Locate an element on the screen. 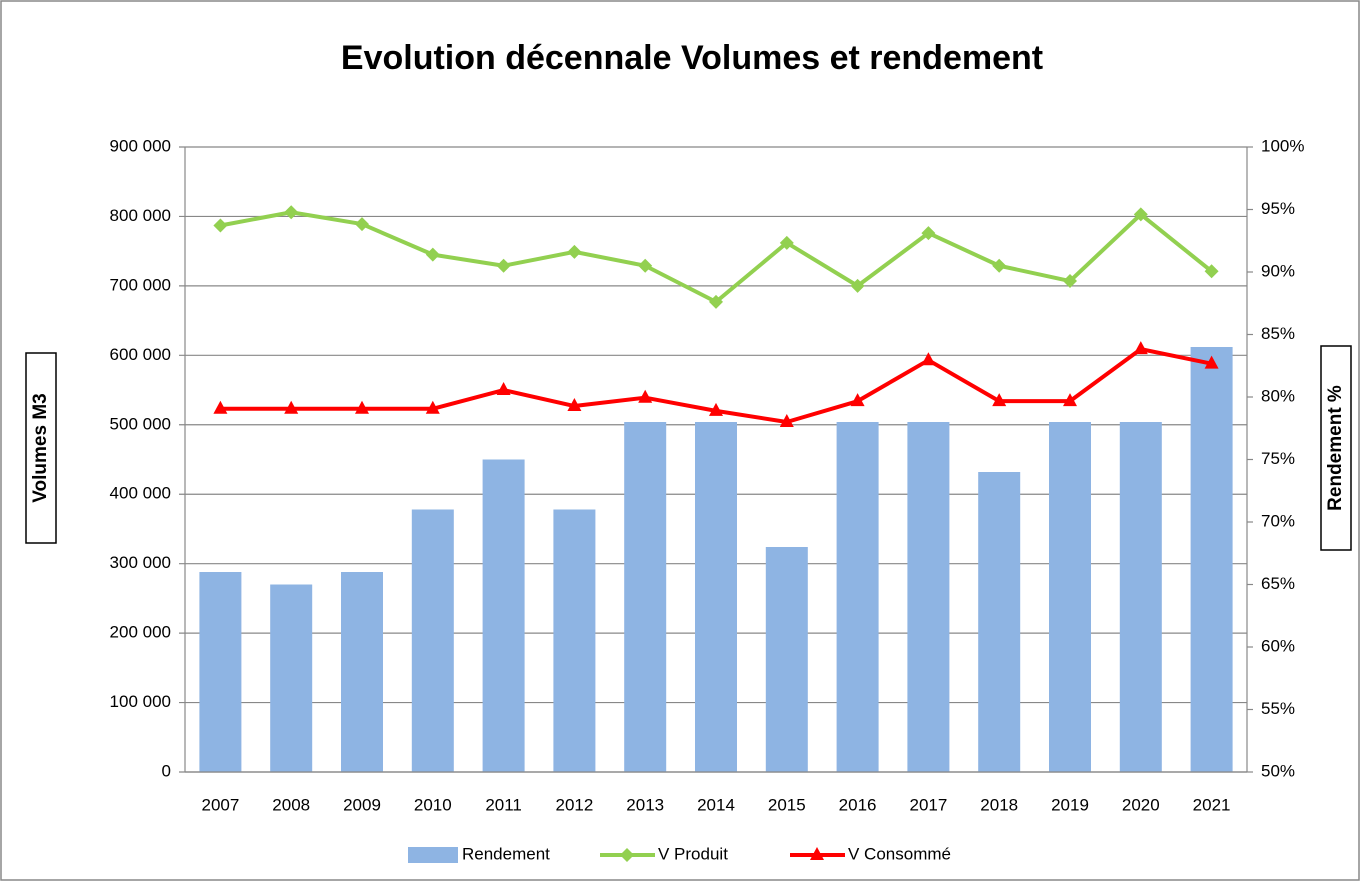  x-tick-label: 2020 is located at coordinates (1141, 804).